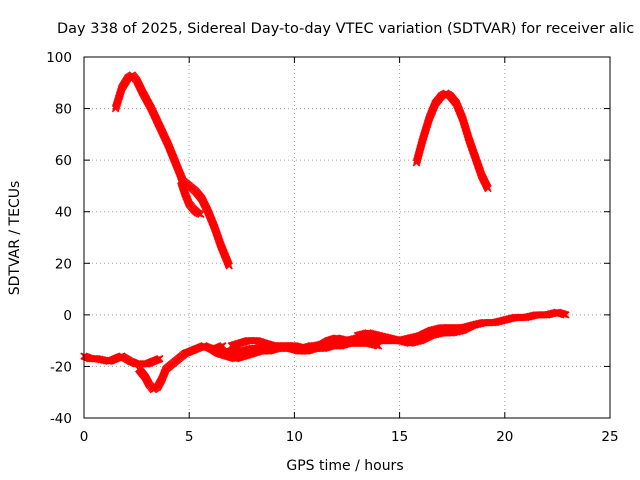  Describe the element at coordinates (63, 264) in the screenshot. I see `y-tick-label: 20` at that location.